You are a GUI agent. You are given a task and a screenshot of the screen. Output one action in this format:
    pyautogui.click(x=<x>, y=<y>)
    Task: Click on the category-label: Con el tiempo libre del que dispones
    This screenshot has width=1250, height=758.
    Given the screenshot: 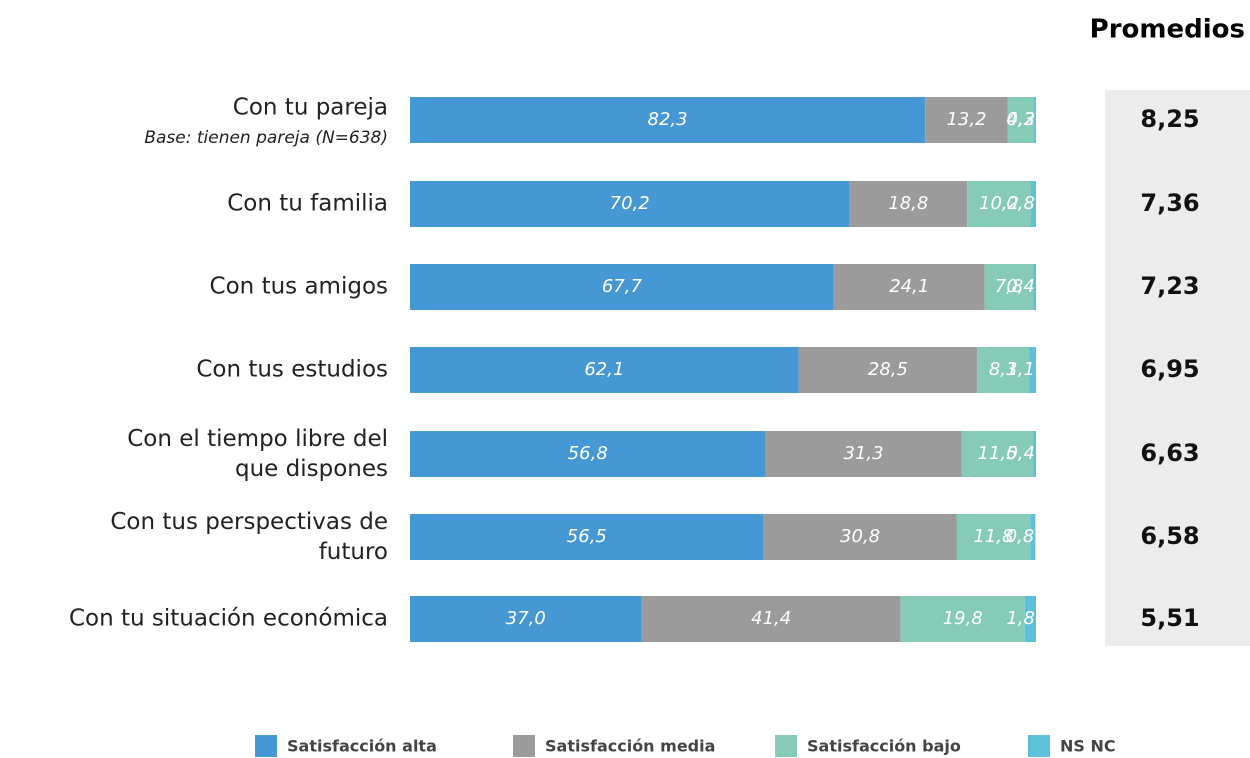 What is the action you would take?
    pyautogui.click(x=257, y=454)
    